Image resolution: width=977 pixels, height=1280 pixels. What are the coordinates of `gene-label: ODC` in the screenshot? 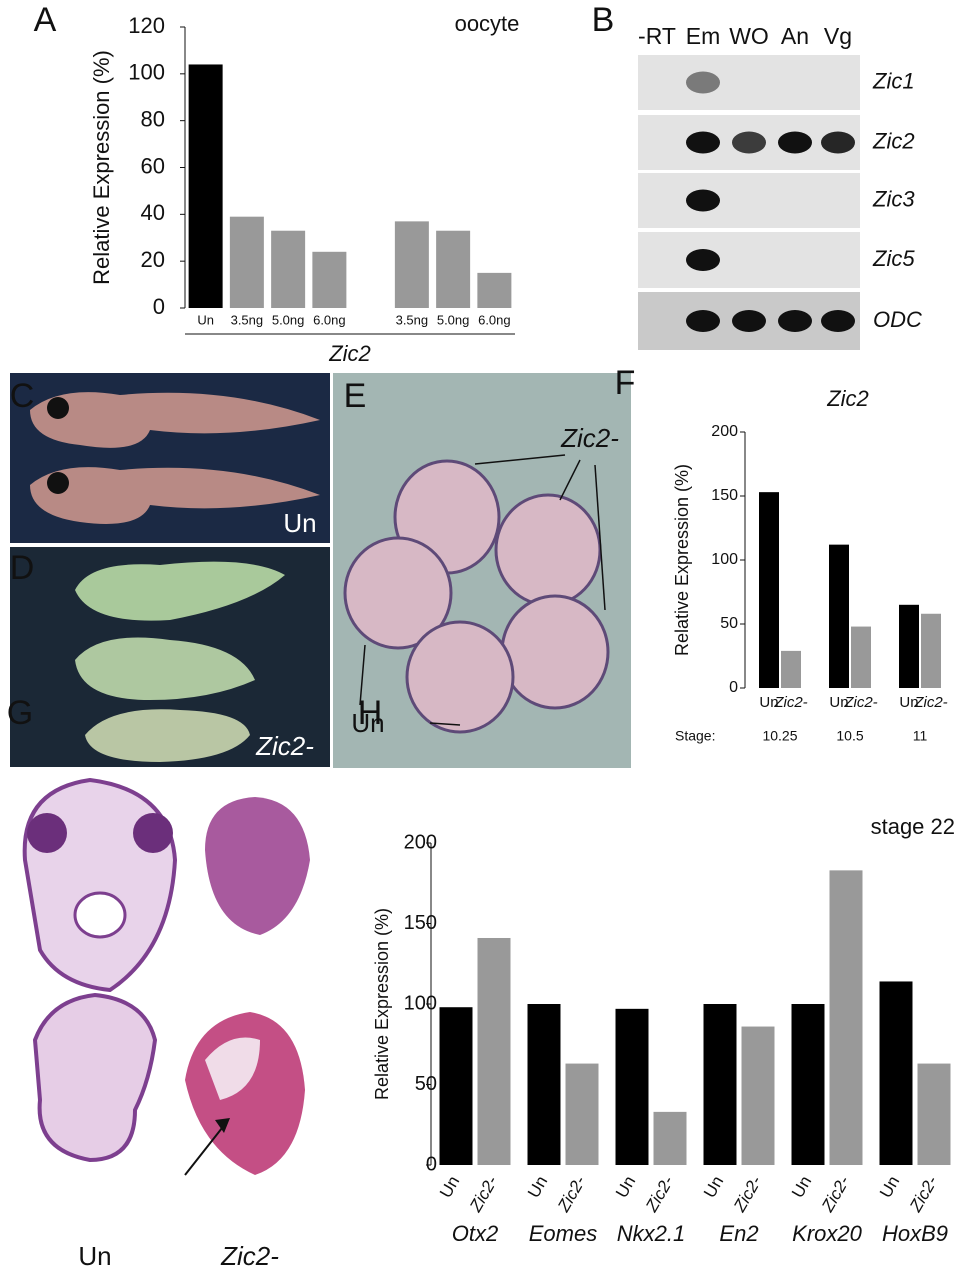 It's located at (897, 319).